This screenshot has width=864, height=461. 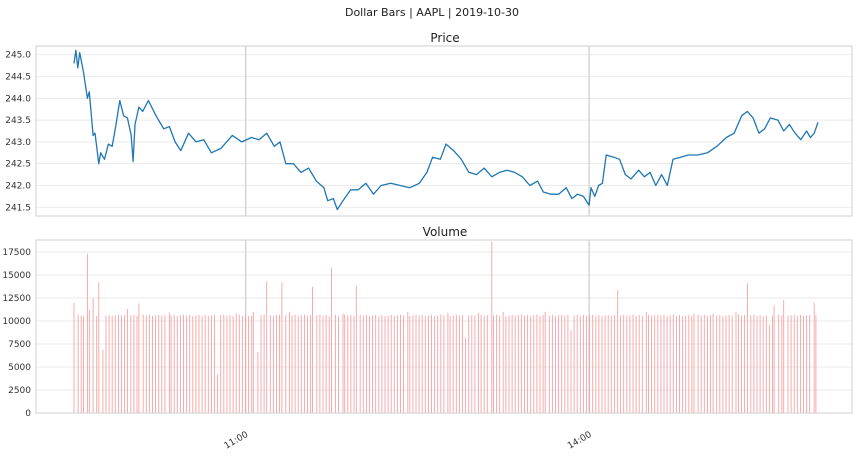 What do you see at coordinates (18, 121) in the screenshot?
I see `price-y-tick-label: 243.5` at bounding box center [18, 121].